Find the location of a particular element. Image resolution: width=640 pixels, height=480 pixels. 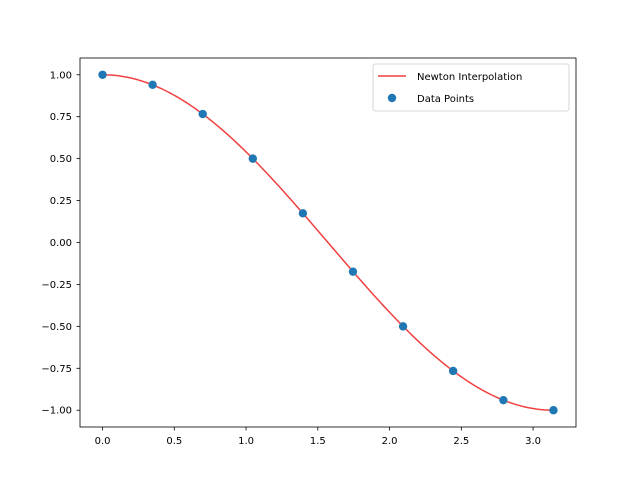

x-tick-label: 1.0 is located at coordinates (246, 441).